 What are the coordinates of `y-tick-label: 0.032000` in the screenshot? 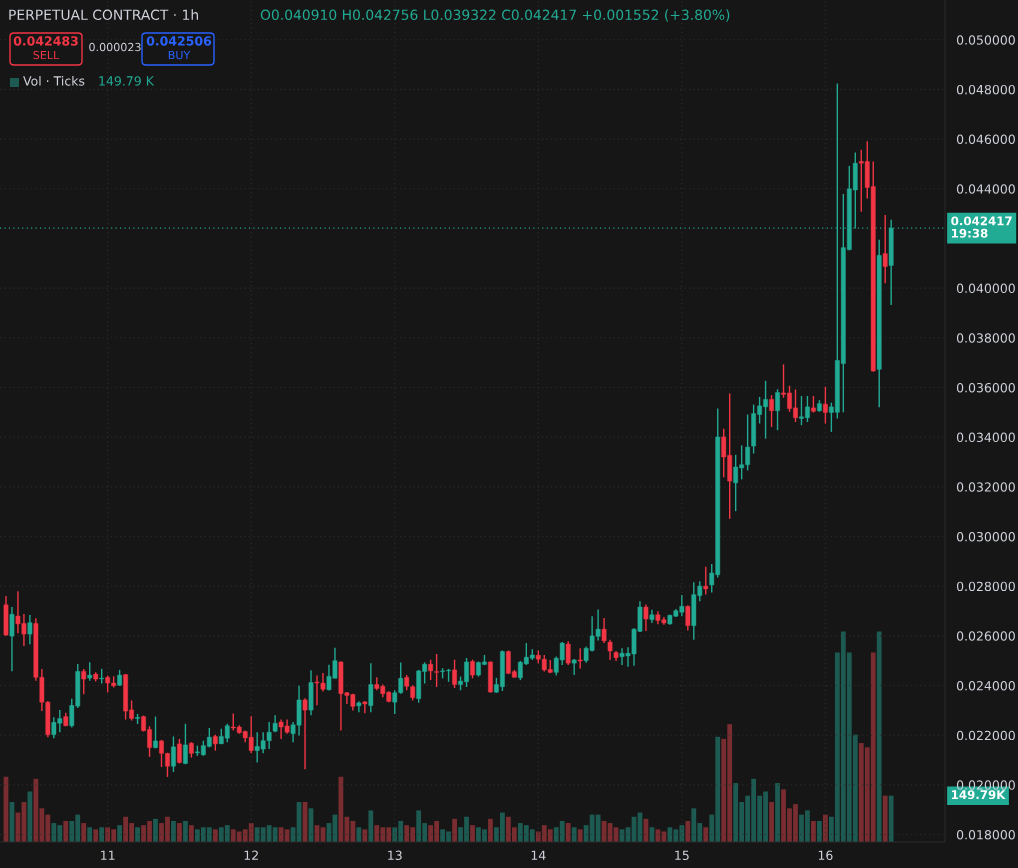 It's located at (985, 487).